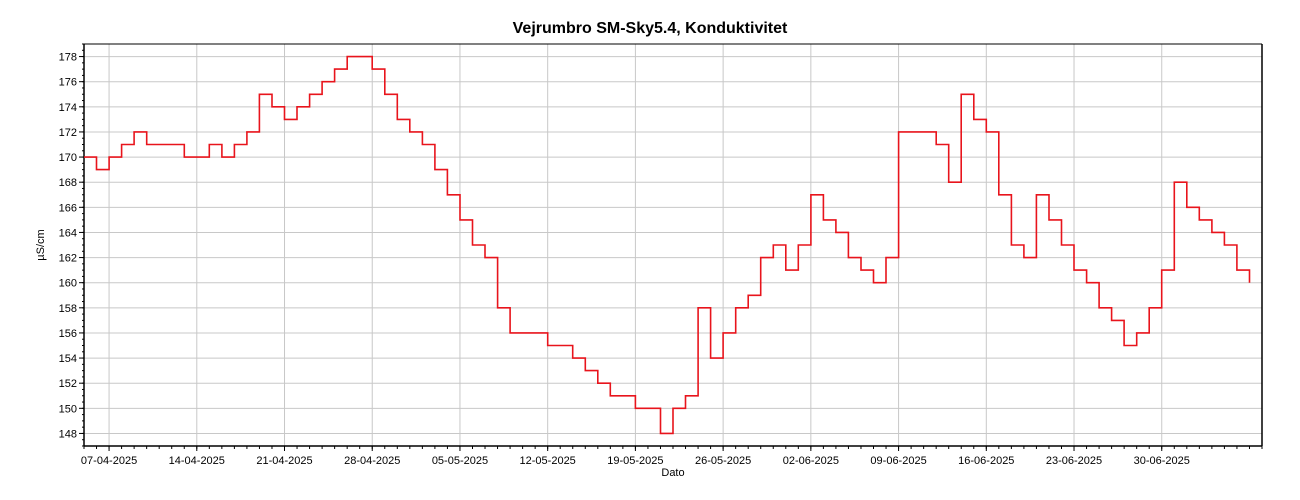 Image resolution: width=1300 pixels, height=500 pixels. Describe the element at coordinates (68, 208) in the screenshot. I see `y-tick-label: 166` at that location.